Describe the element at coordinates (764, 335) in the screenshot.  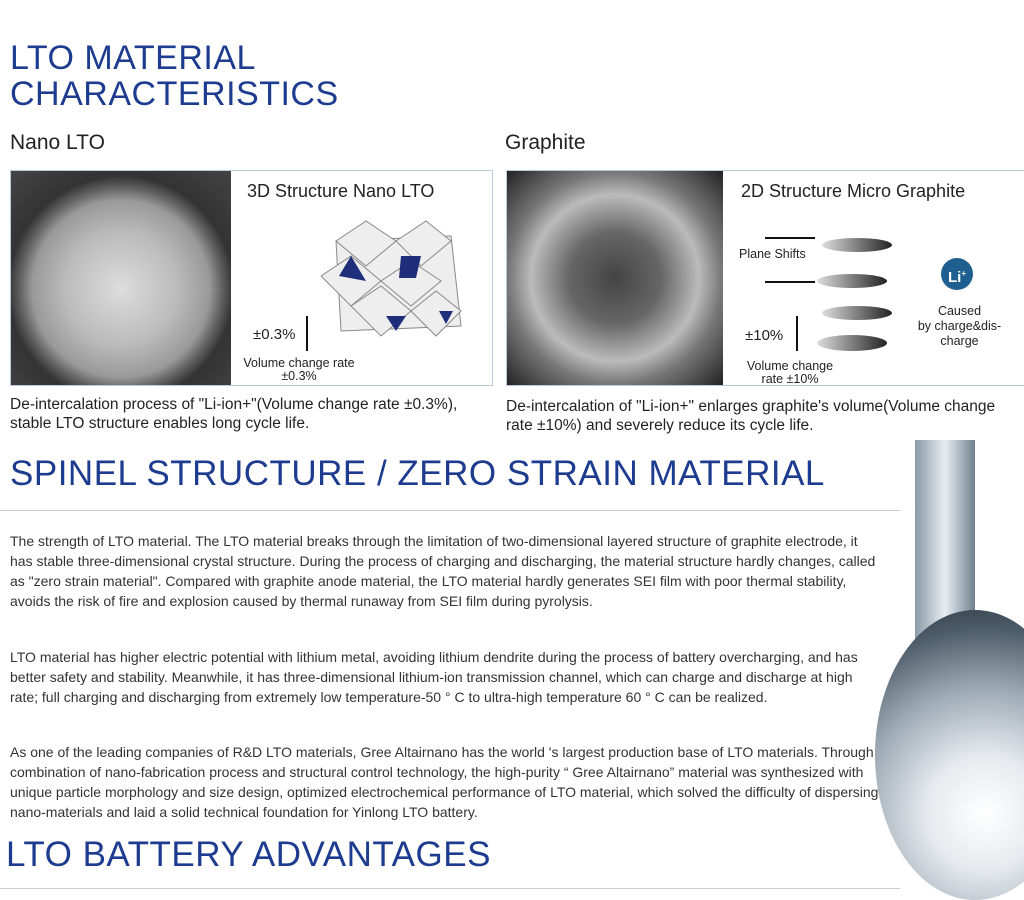
I see `graphite-pct-label: ±10%` at that location.